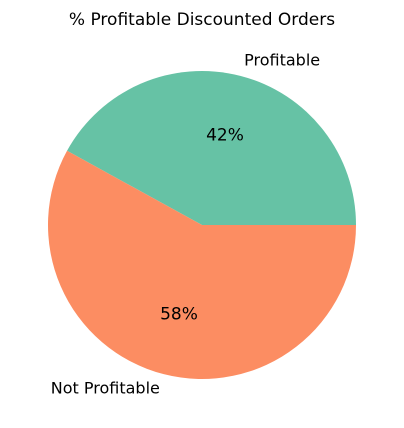  What do you see at coordinates (105, 388) in the screenshot?
I see `slice-label-not-profitable: Not Profitable` at bounding box center [105, 388].